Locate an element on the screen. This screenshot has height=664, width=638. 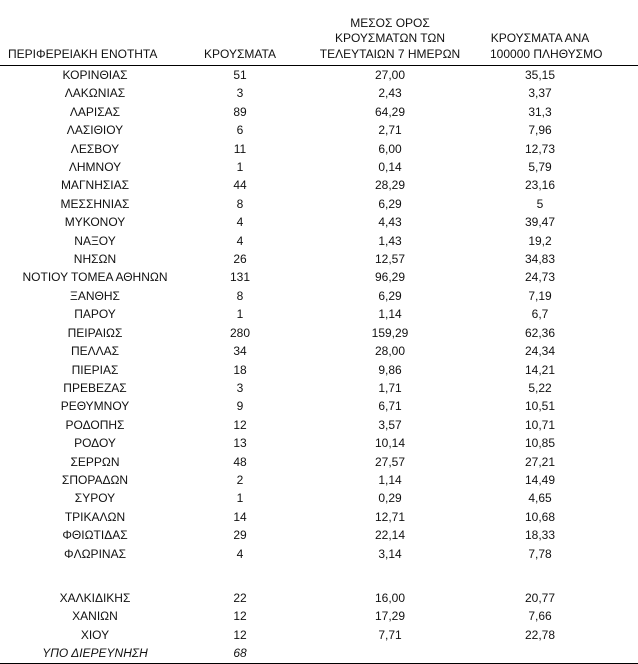
table-row: ΠΑΡΟΥ 1 1,14 6,7 is located at coordinates (319, 314).